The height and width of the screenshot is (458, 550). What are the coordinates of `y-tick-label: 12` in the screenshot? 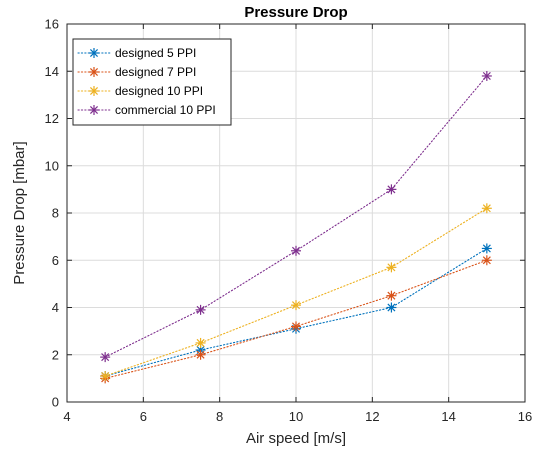 It's located at (52, 118).